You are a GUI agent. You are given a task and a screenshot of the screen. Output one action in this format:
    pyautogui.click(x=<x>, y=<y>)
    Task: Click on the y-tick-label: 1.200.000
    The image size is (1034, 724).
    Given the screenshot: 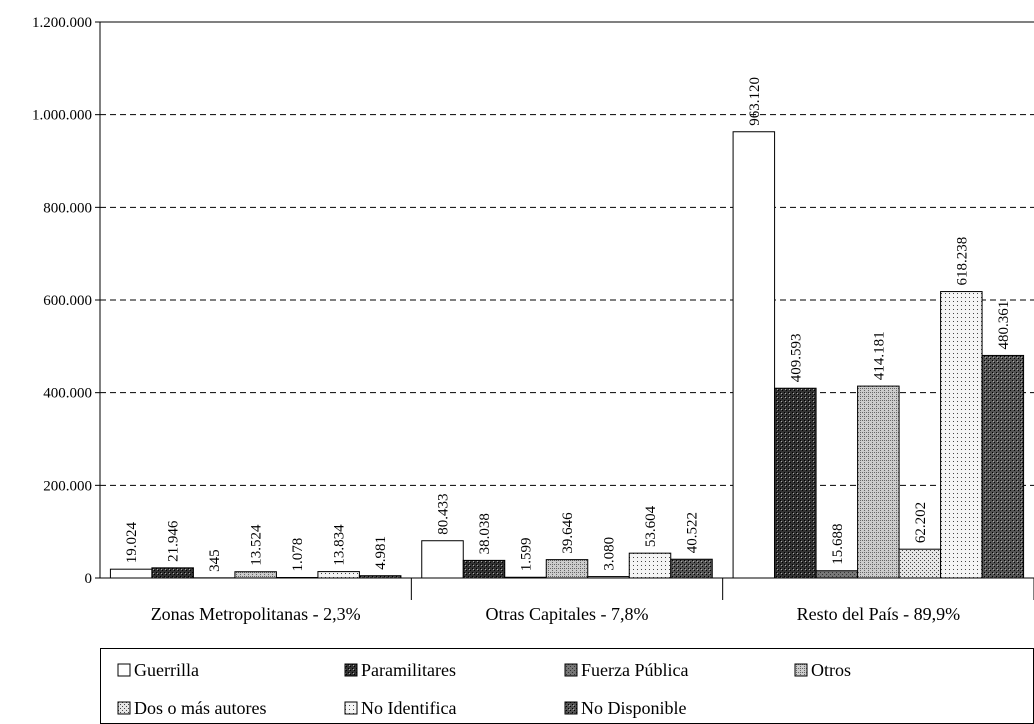 What is the action you would take?
    pyautogui.click(x=62, y=23)
    